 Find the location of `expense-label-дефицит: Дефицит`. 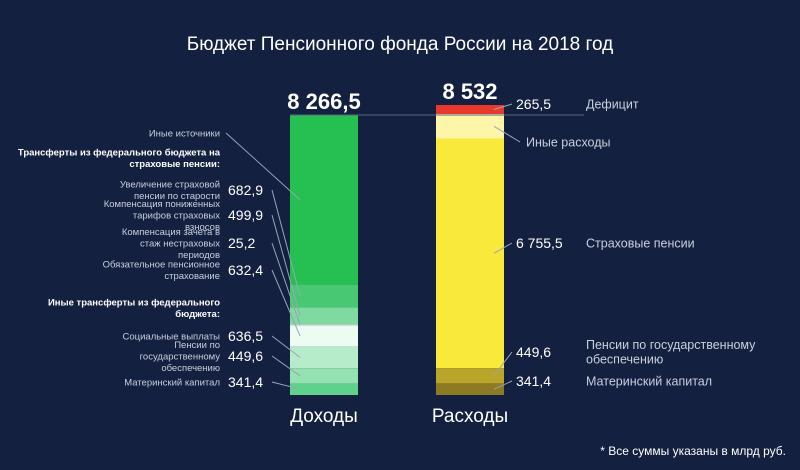

expense-label-дефицит: Дефицит is located at coordinates (612, 104).